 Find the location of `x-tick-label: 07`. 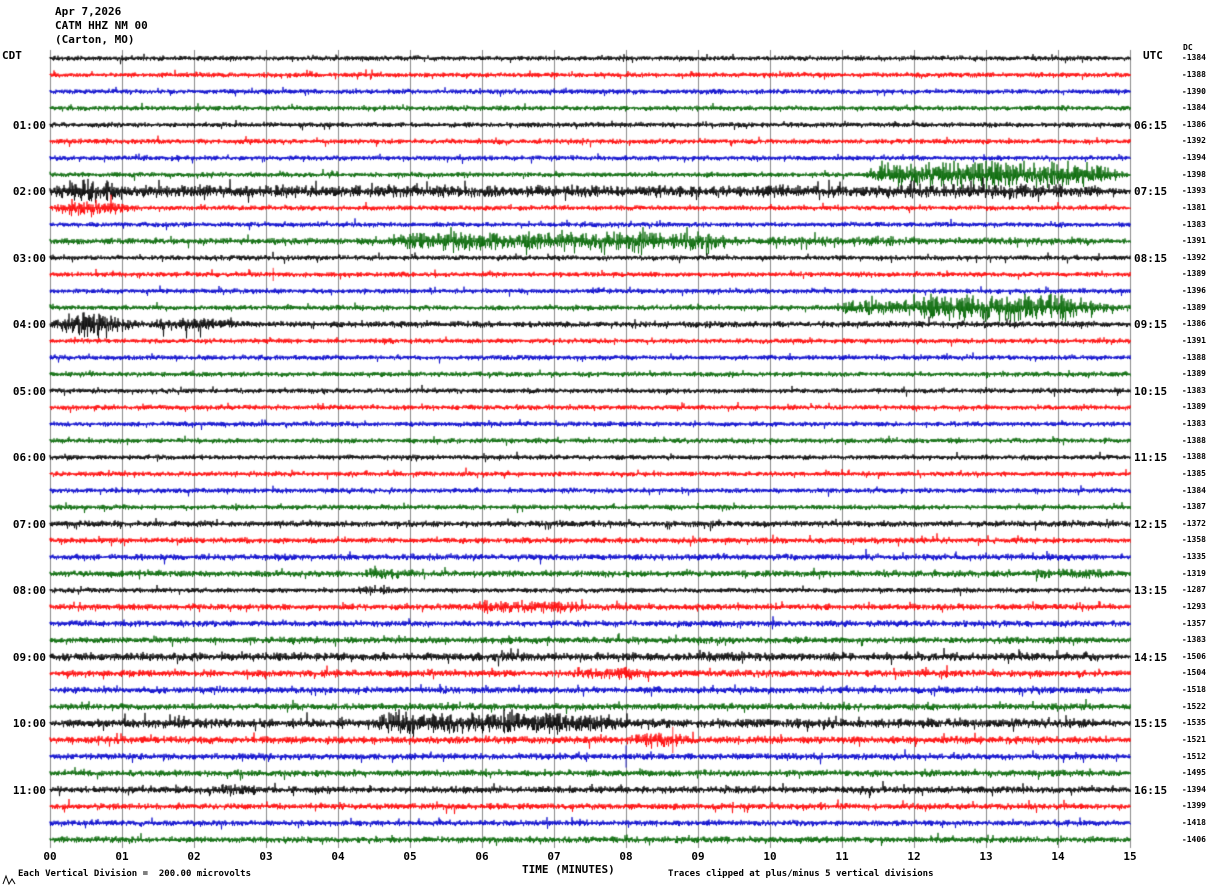

x-tick-label: 07 is located at coordinates (554, 856).